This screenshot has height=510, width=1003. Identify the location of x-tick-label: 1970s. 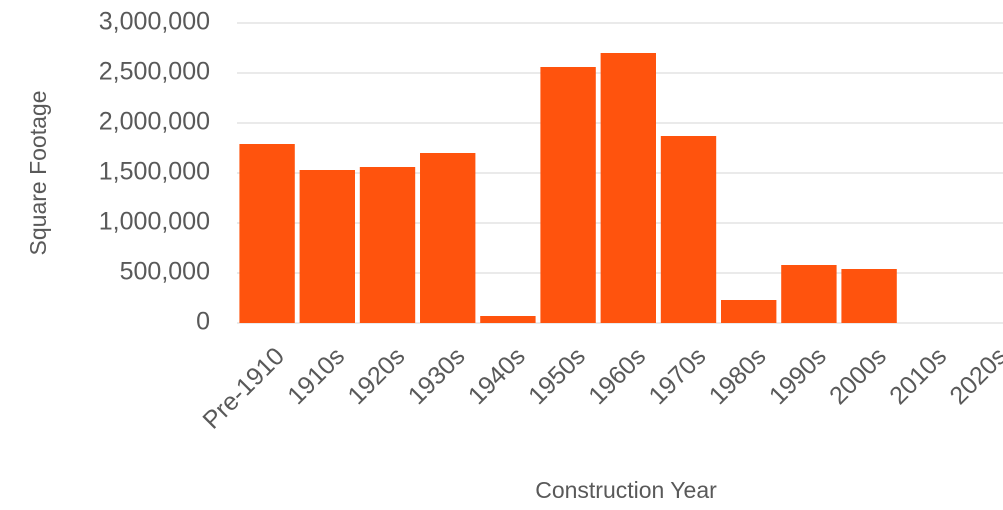
(677, 376).